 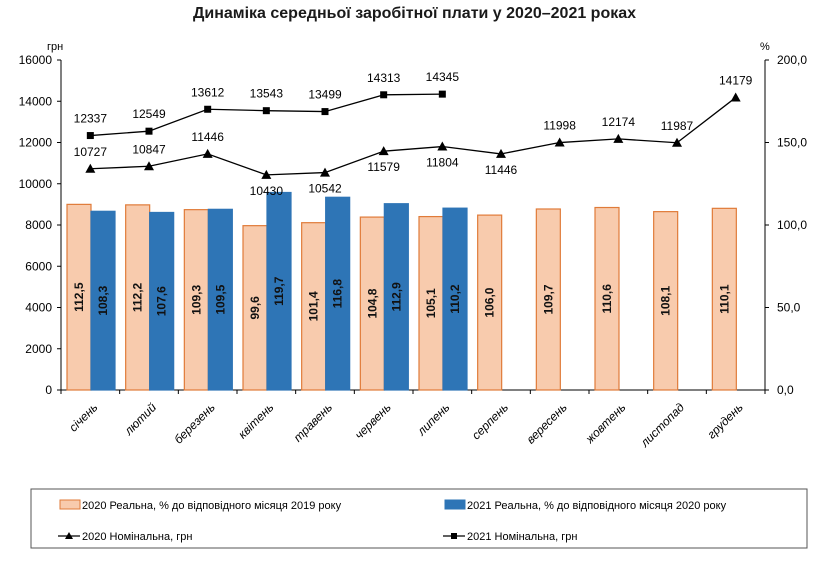 What do you see at coordinates (69, 535) in the screenshot?
I see `legend-triangle-marker` at bounding box center [69, 535].